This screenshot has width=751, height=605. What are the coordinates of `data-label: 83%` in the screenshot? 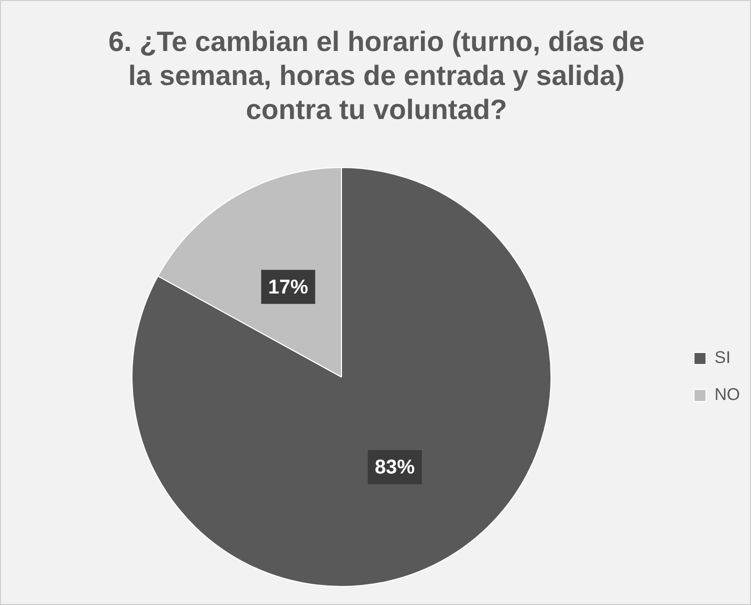 It's located at (395, 467).